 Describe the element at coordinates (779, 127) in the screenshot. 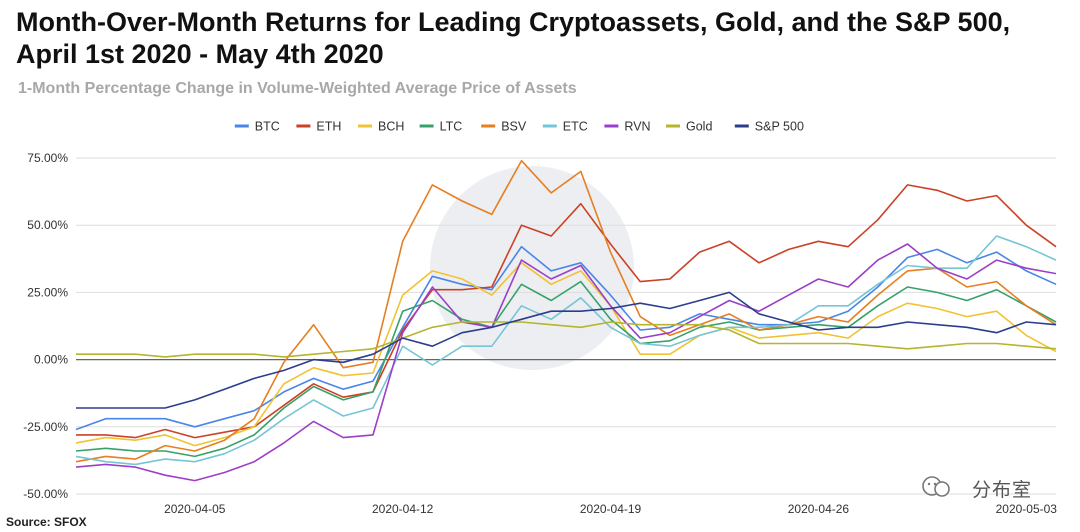

I see `svg-text: S&P 500` at that location.